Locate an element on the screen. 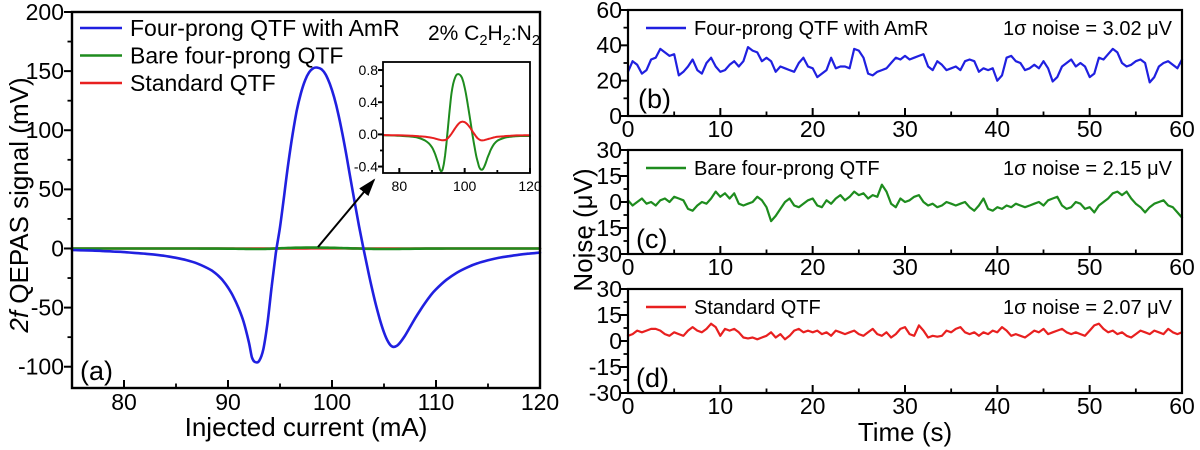  gas-concentration-annotation: 2% C2H2:N2 is located at coordinates (484, 35).